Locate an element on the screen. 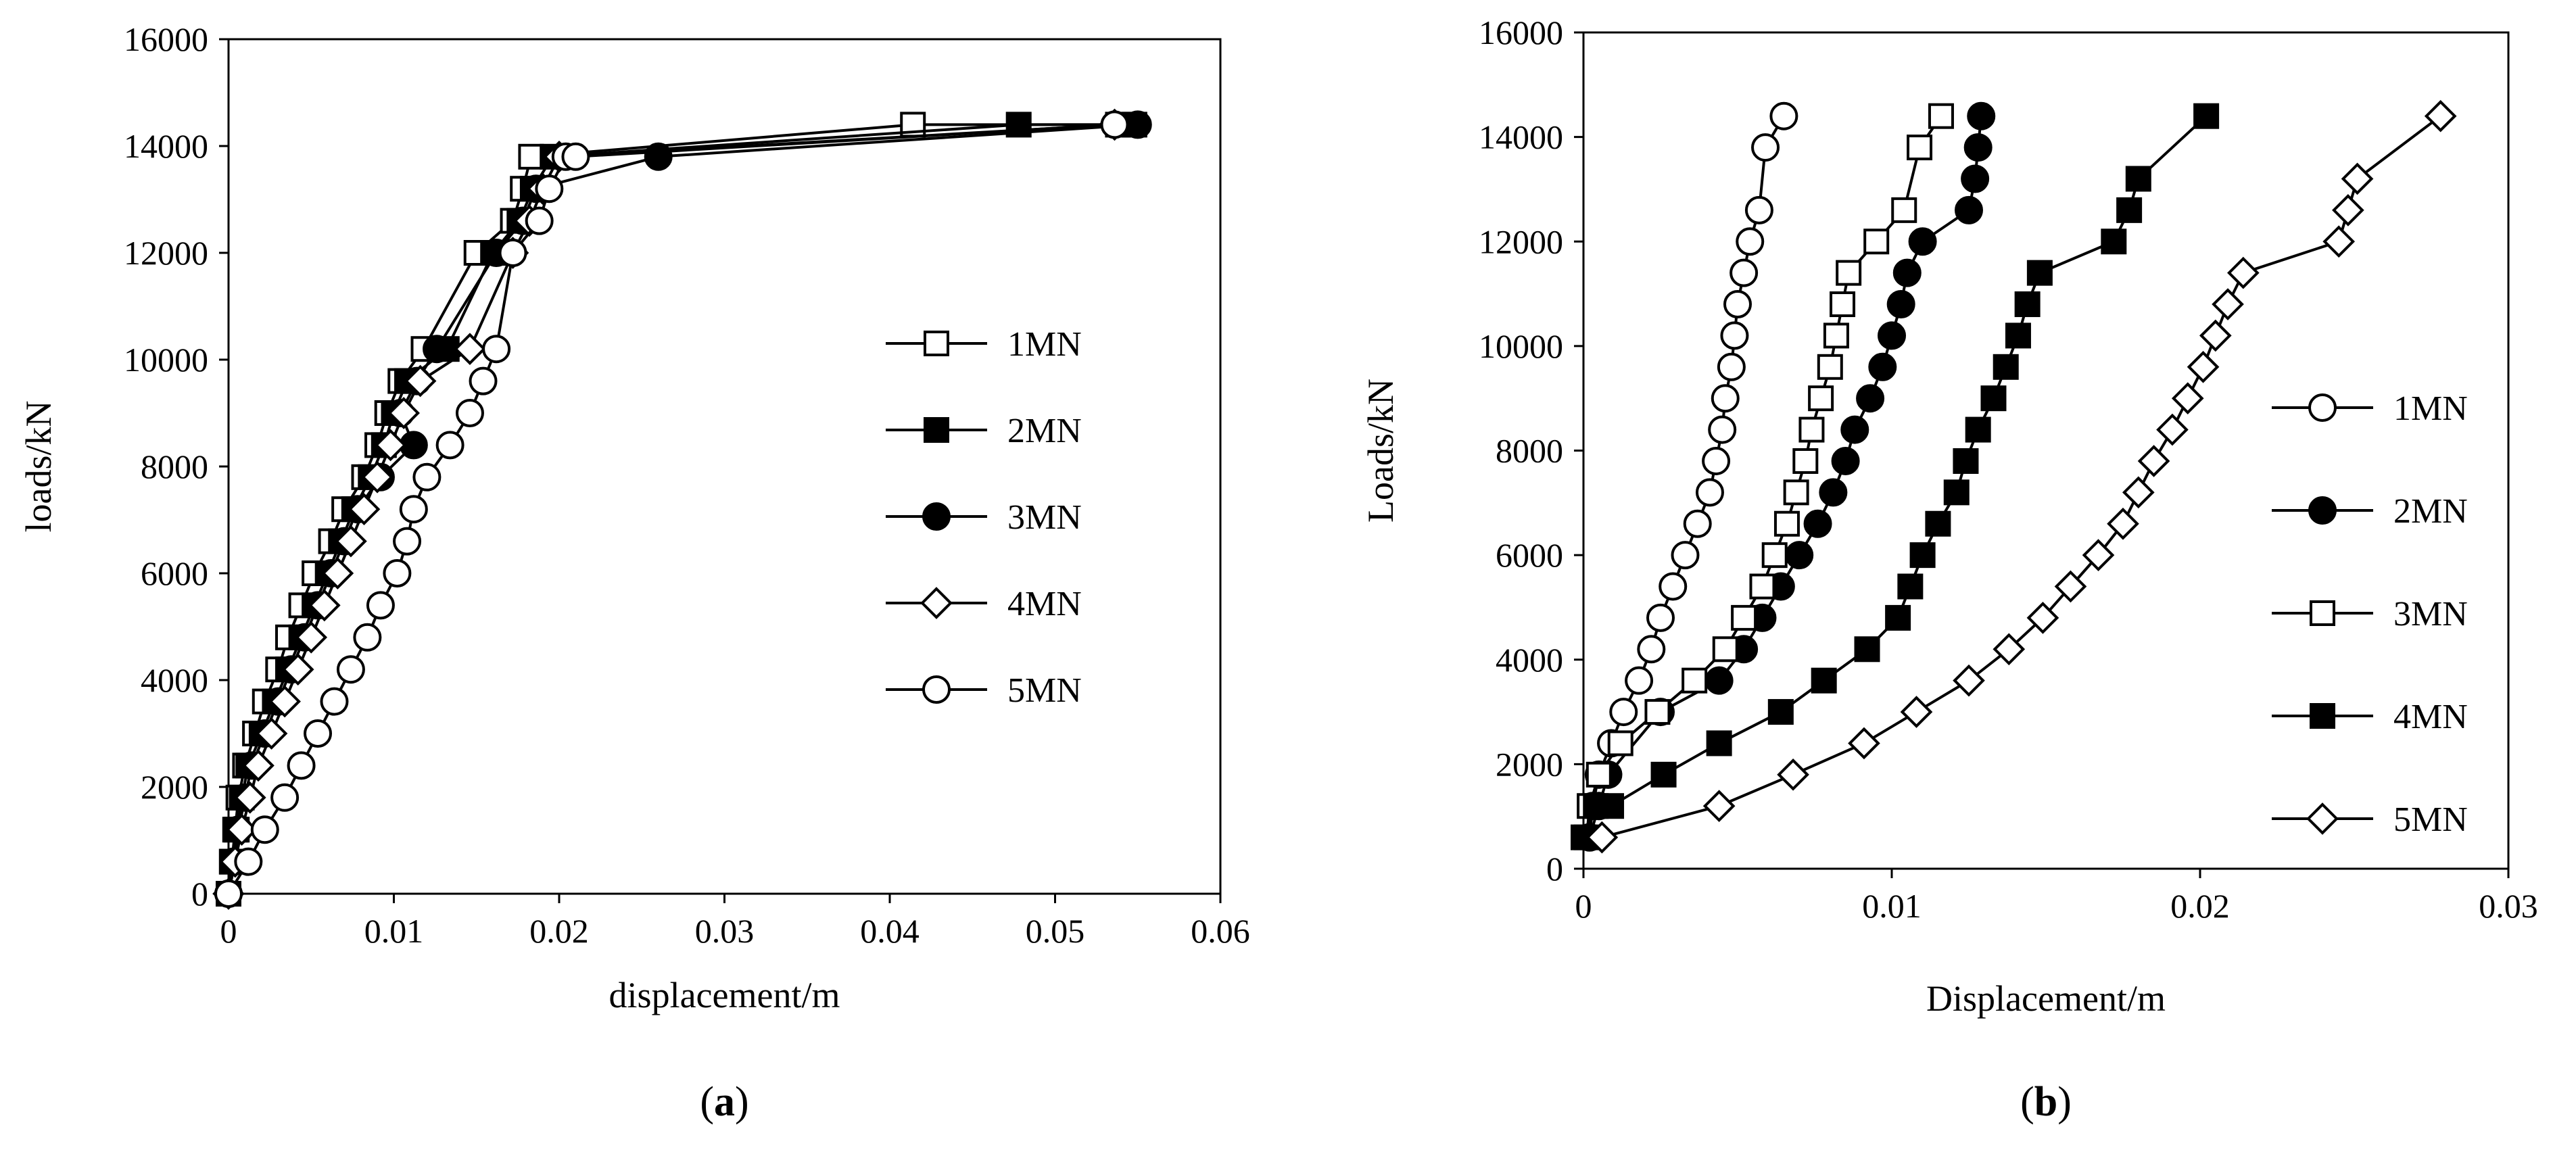  legend-item: 3MN is located at coordinates (984, 517).